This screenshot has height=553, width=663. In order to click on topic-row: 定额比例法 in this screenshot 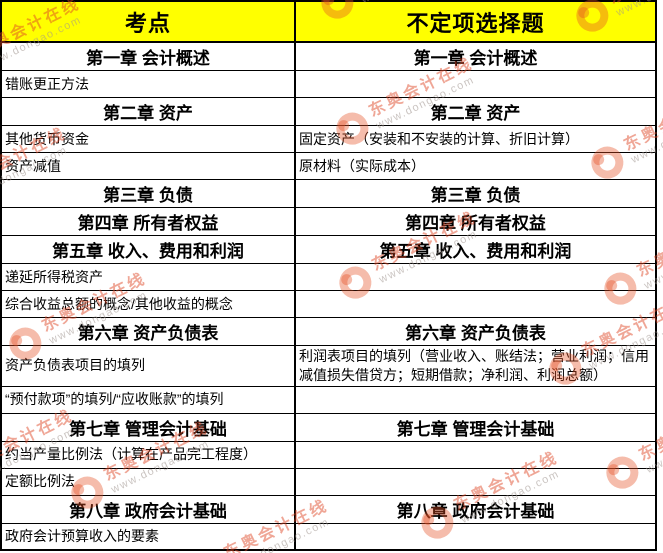, I will do `click(328, 481)`.